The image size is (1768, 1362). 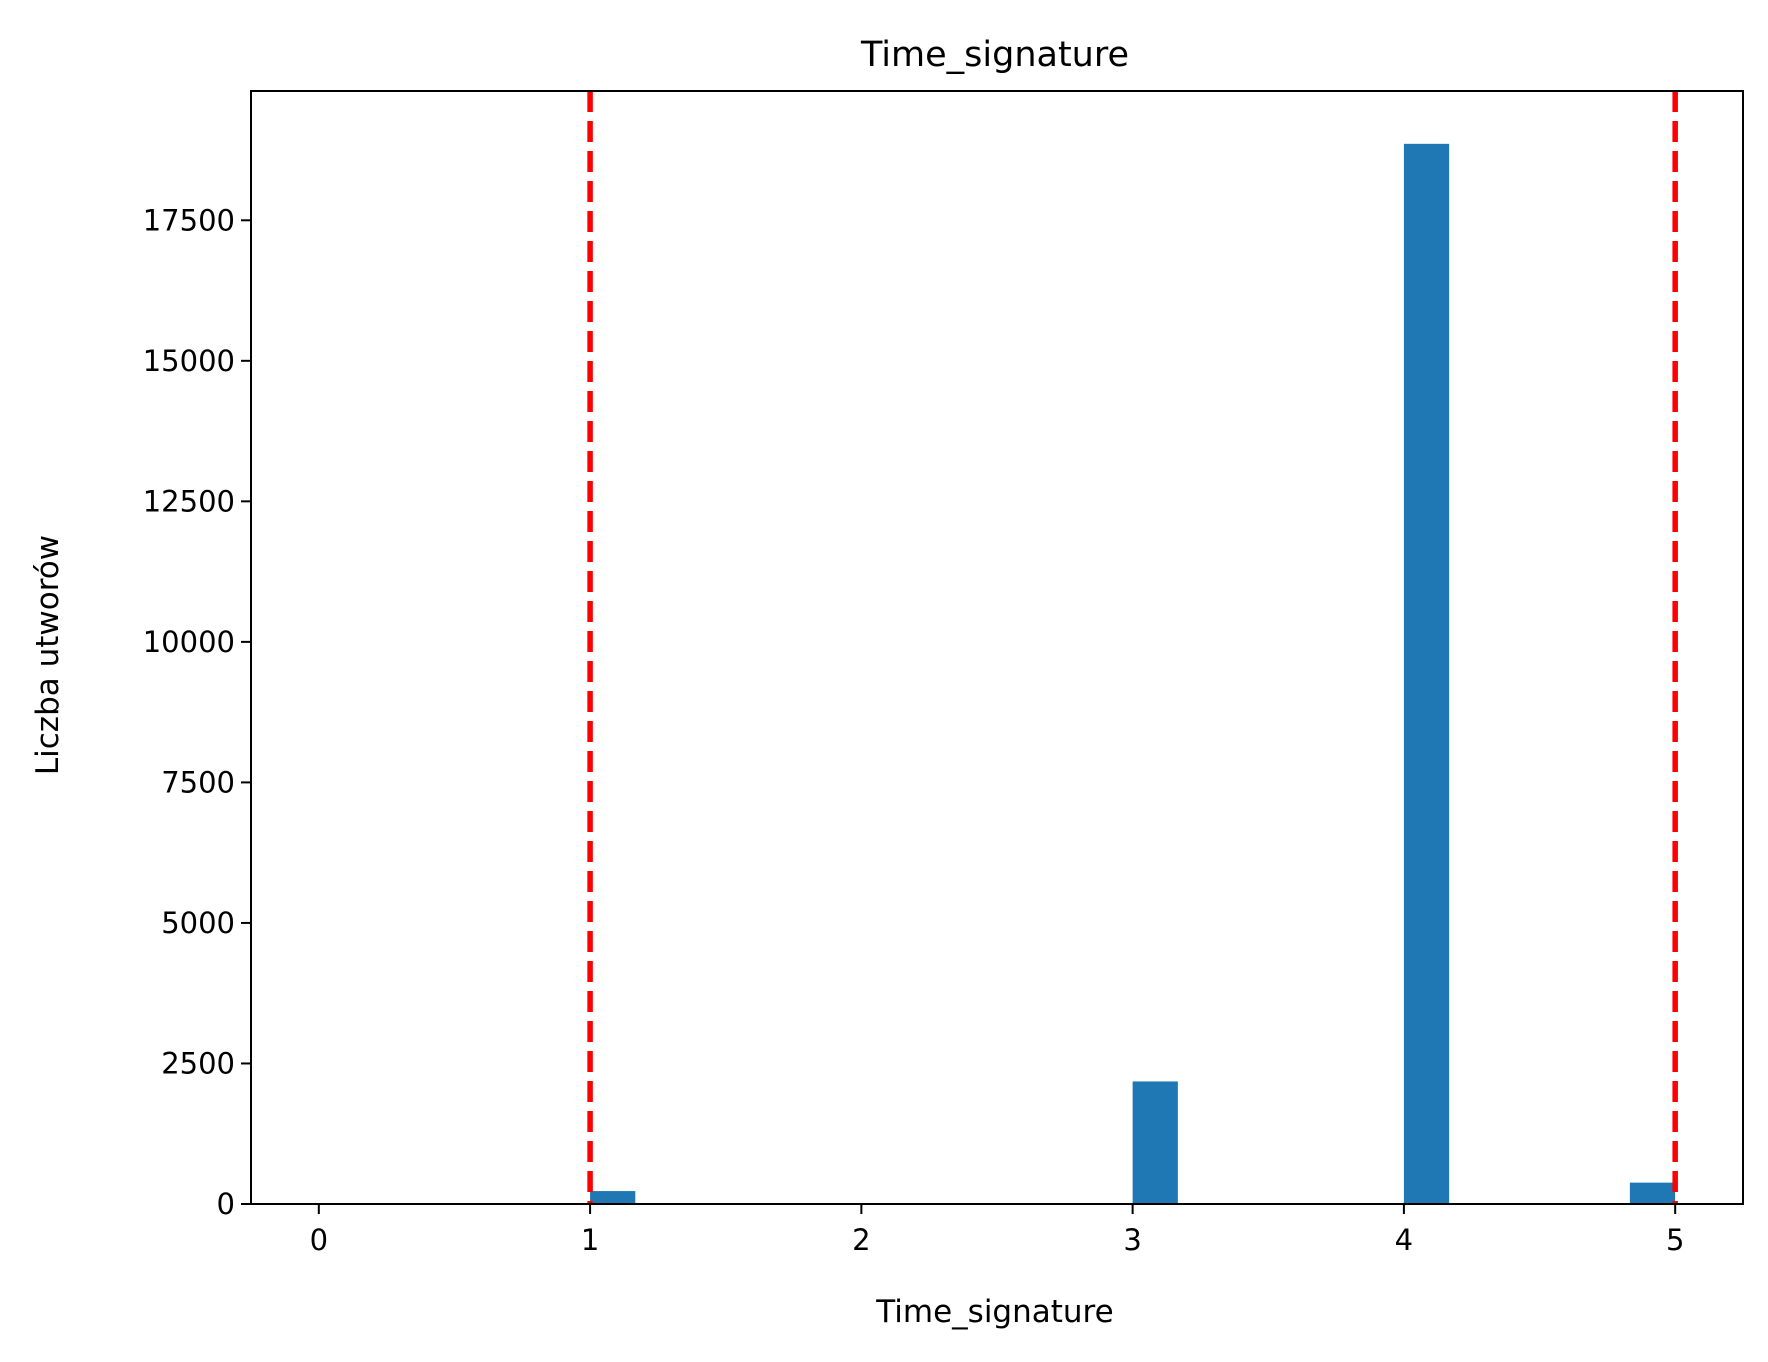 What do you see at coordinates (198, 1063) in the screenshot?
I see `y-tick-label: 2500` at bounding box center [198, 1063].